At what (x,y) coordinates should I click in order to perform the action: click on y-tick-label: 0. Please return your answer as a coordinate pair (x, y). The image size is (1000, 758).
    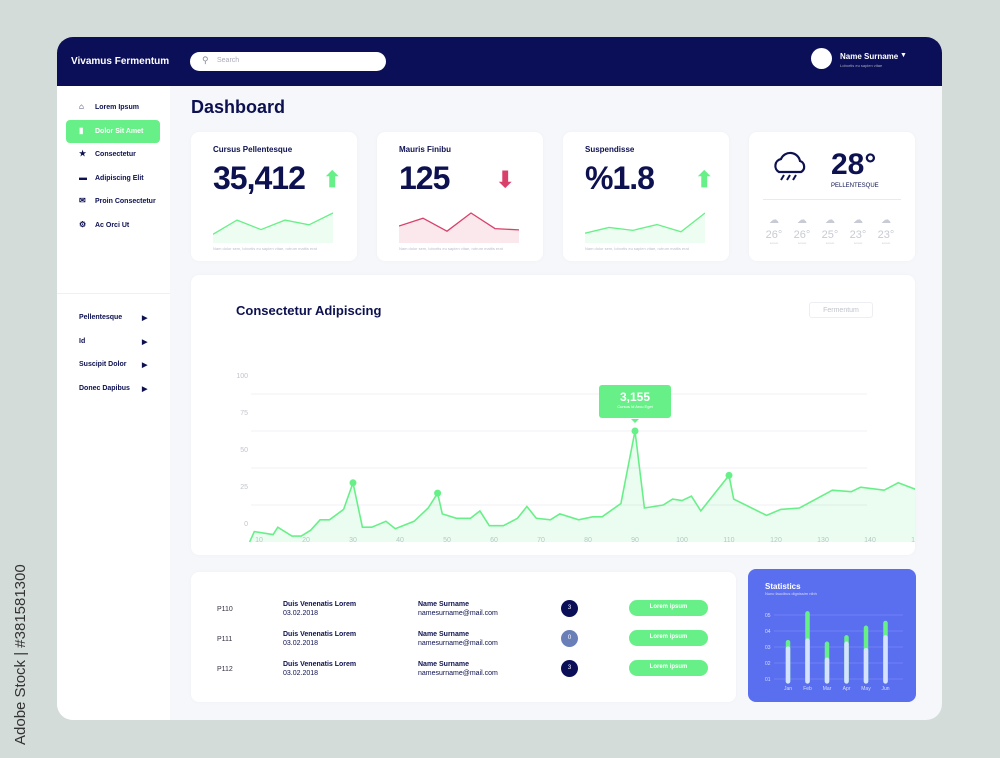
    Looking at the image, I should click on (246, 524).